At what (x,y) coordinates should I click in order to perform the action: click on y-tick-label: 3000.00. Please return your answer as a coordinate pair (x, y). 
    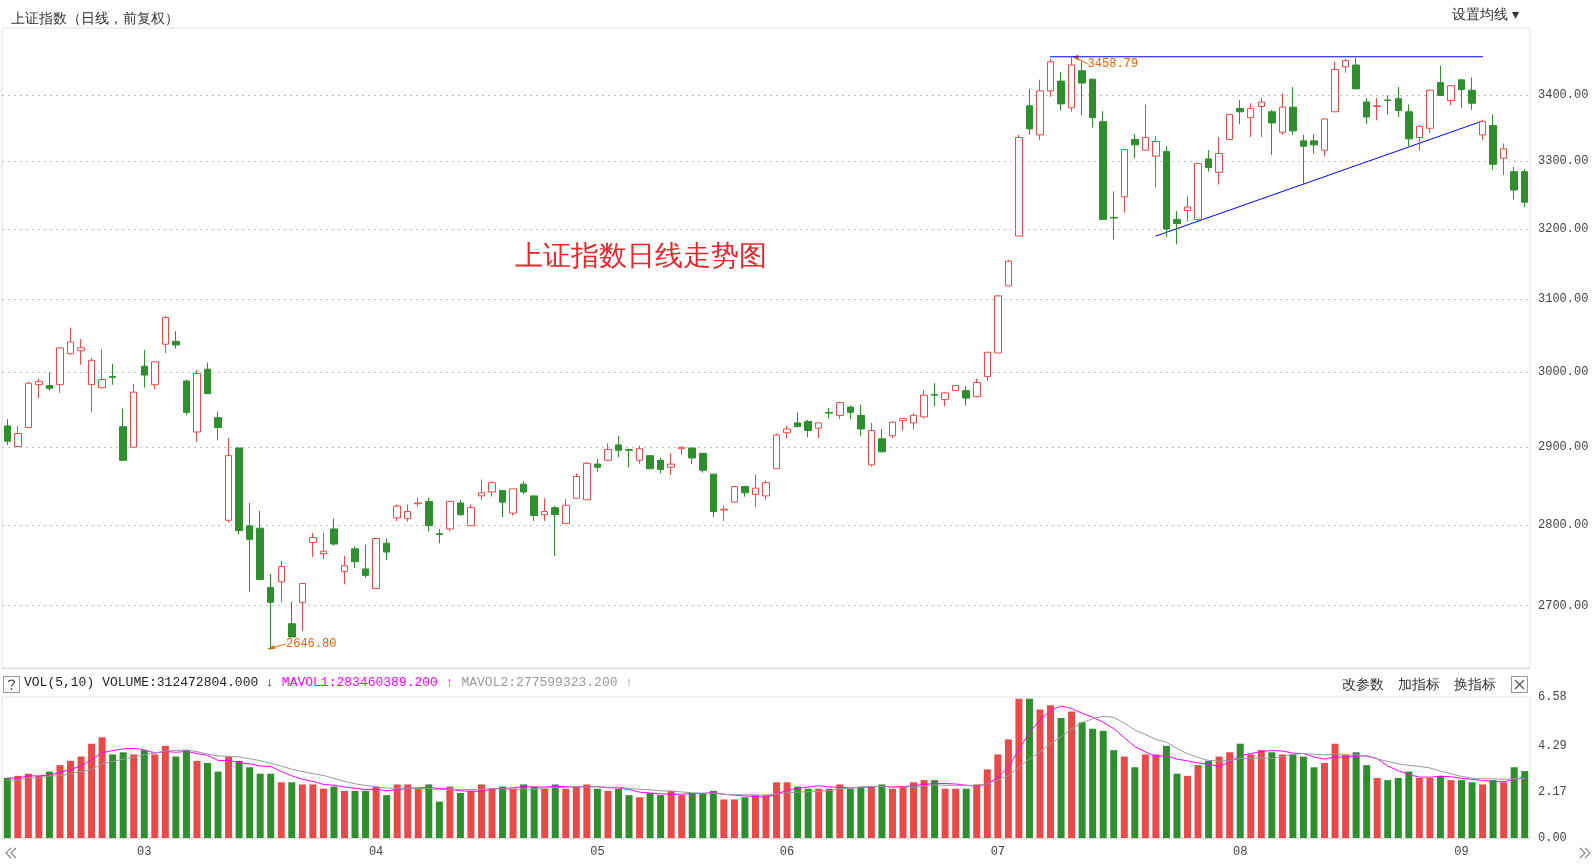
    Looking at the image, I should click on (1563, 372).